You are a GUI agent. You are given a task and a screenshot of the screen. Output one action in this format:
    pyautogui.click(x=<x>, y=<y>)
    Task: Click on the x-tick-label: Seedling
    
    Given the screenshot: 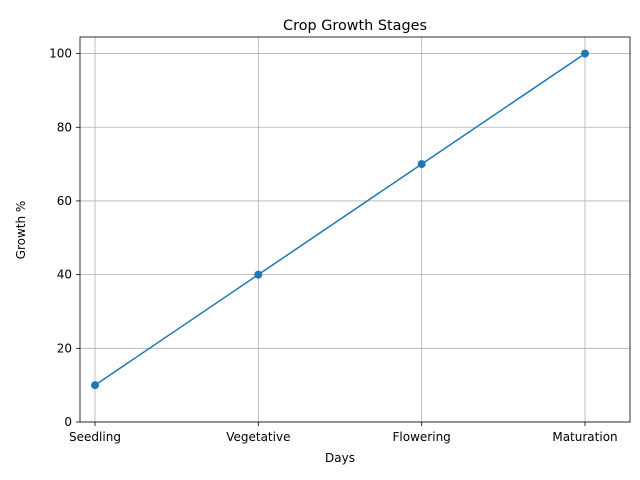 What is the action you would take?
    pyautogui.click(x=95, y=437)
    